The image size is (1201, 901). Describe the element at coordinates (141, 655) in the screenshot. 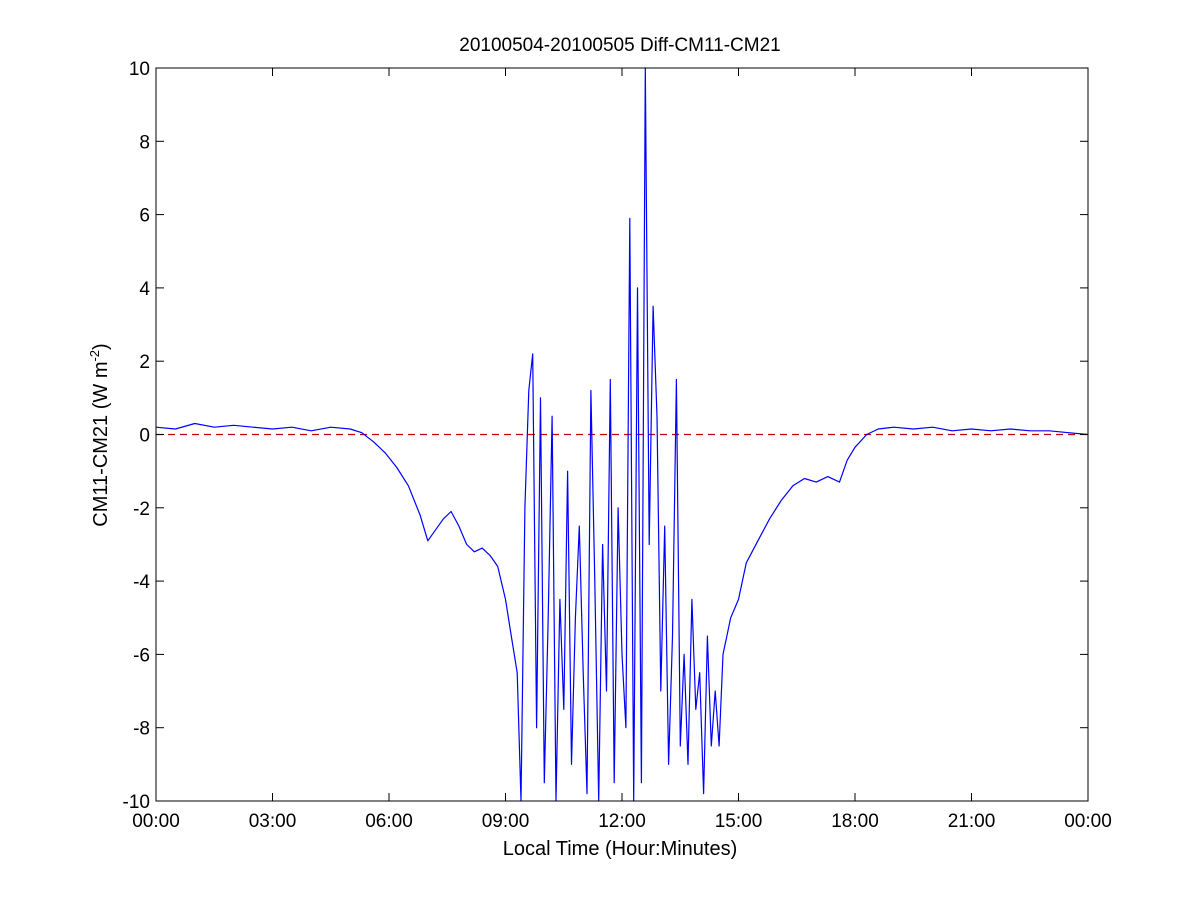

I see `y-tick-label: -6` at that location.